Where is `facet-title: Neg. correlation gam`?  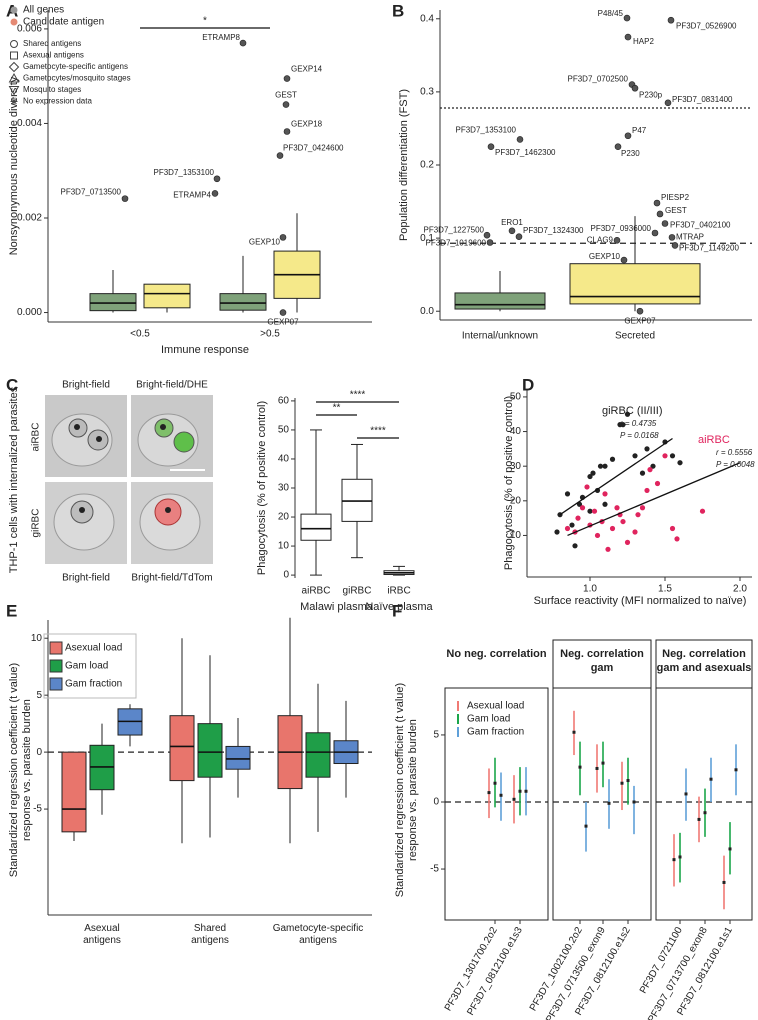
facet-title: Neg. correlation gam is located at coordinates (602, 661).